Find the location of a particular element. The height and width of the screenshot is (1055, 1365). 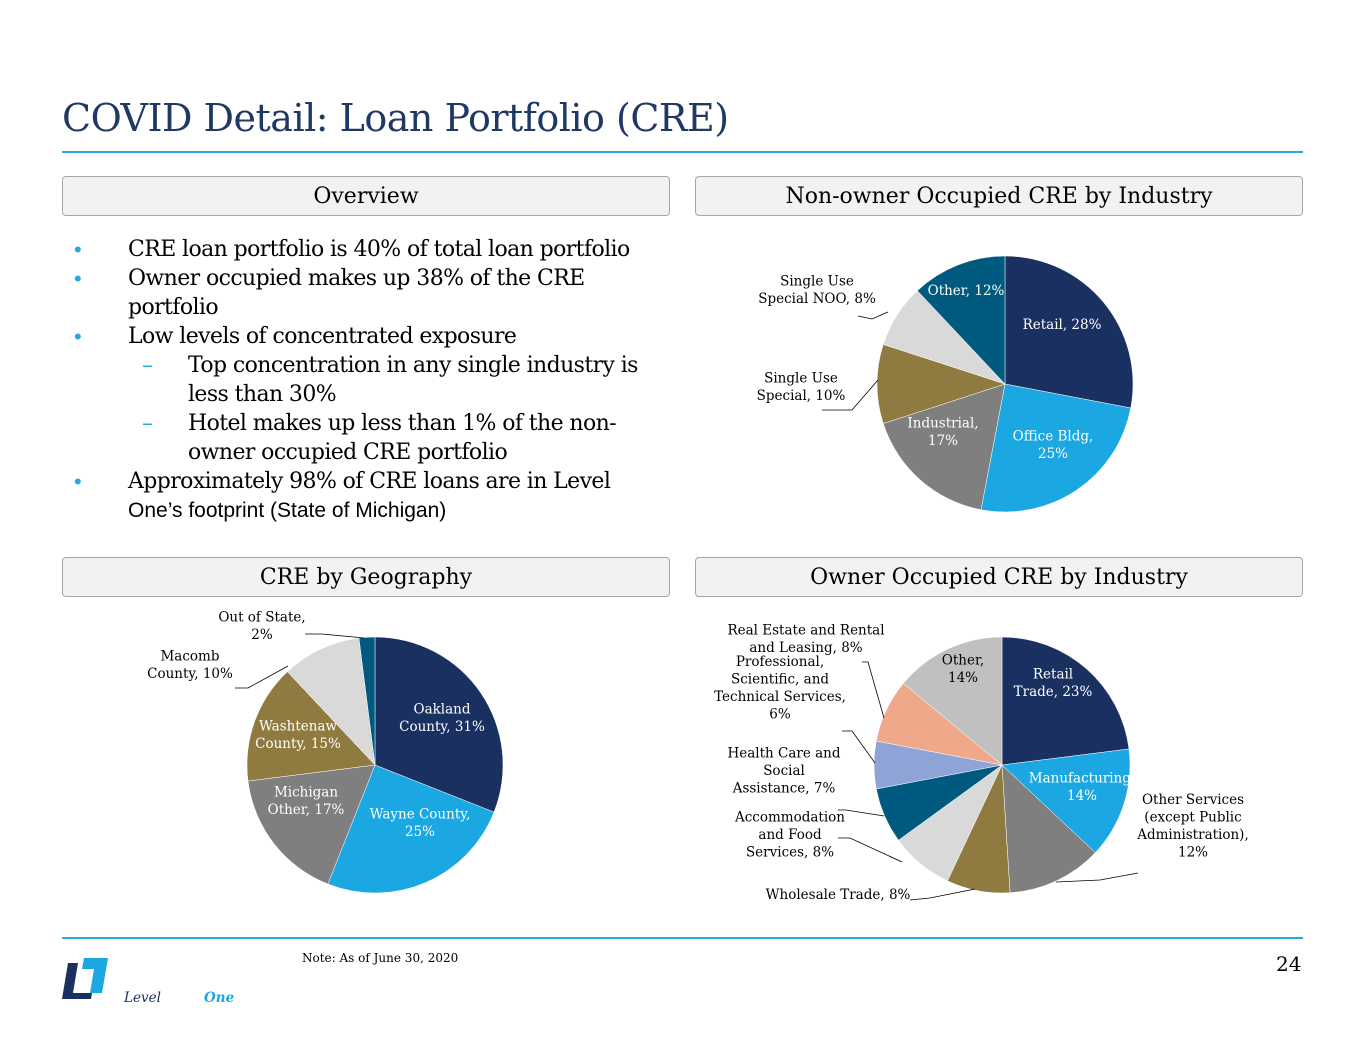

non_owner-data-label-2: Industrial, 17% is located at coordinates (942, 432).